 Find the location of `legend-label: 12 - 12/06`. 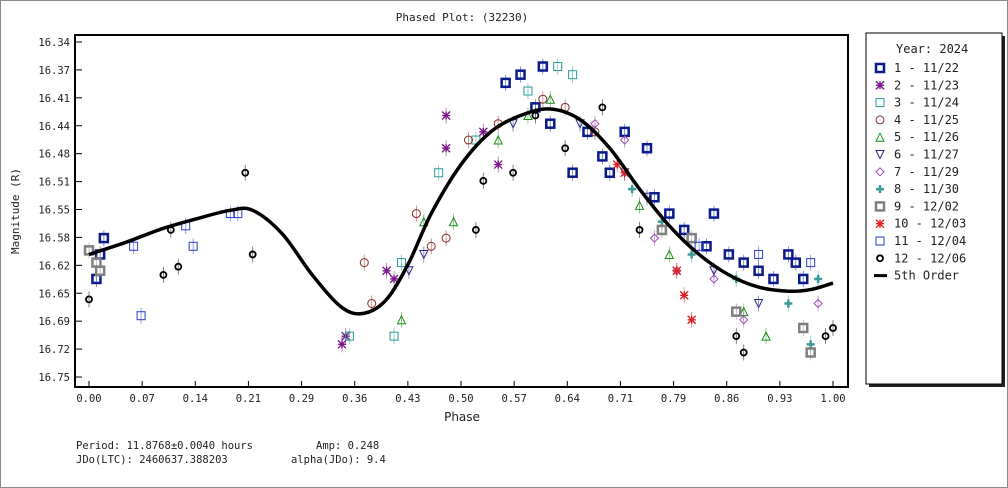

legend-label: 12 - 12/06 is located at coordinates (930, 258).